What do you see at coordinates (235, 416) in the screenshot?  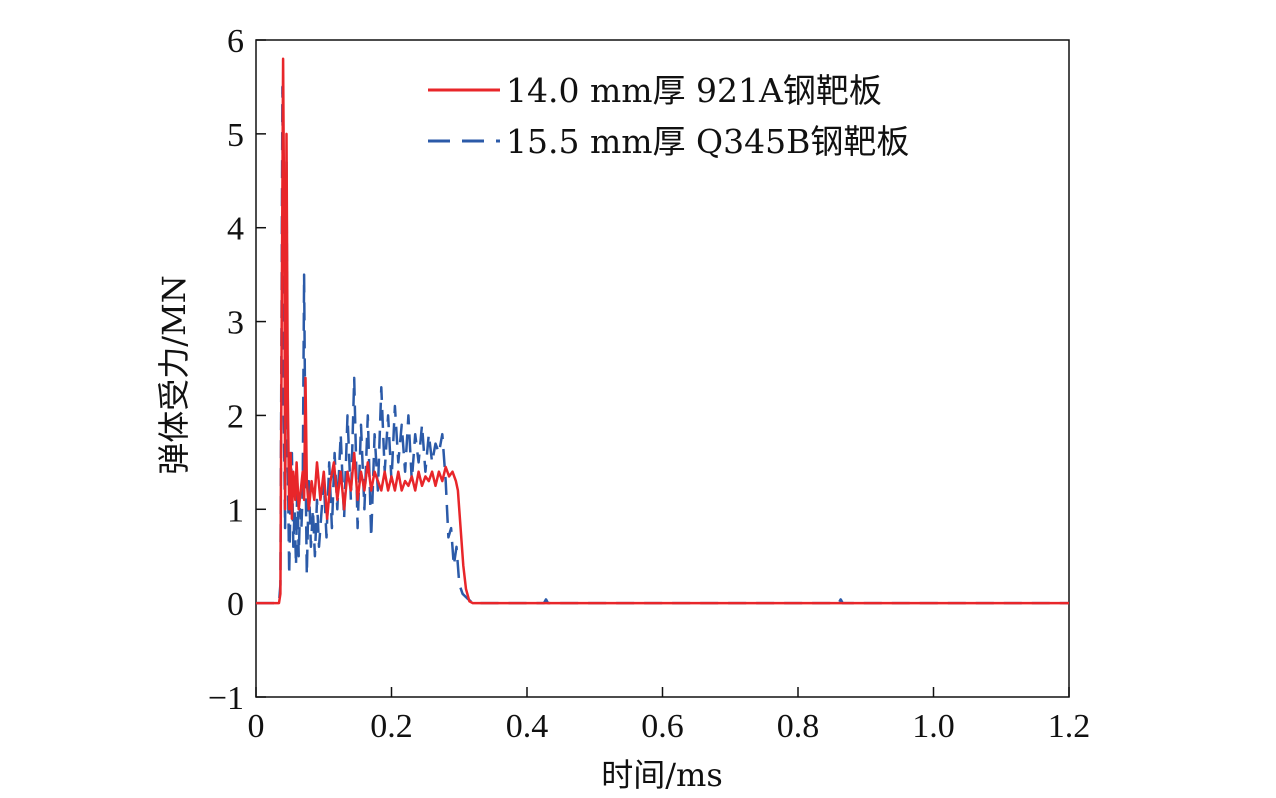 I see `y-tick-label: 2` at bounding box center [235, 416].